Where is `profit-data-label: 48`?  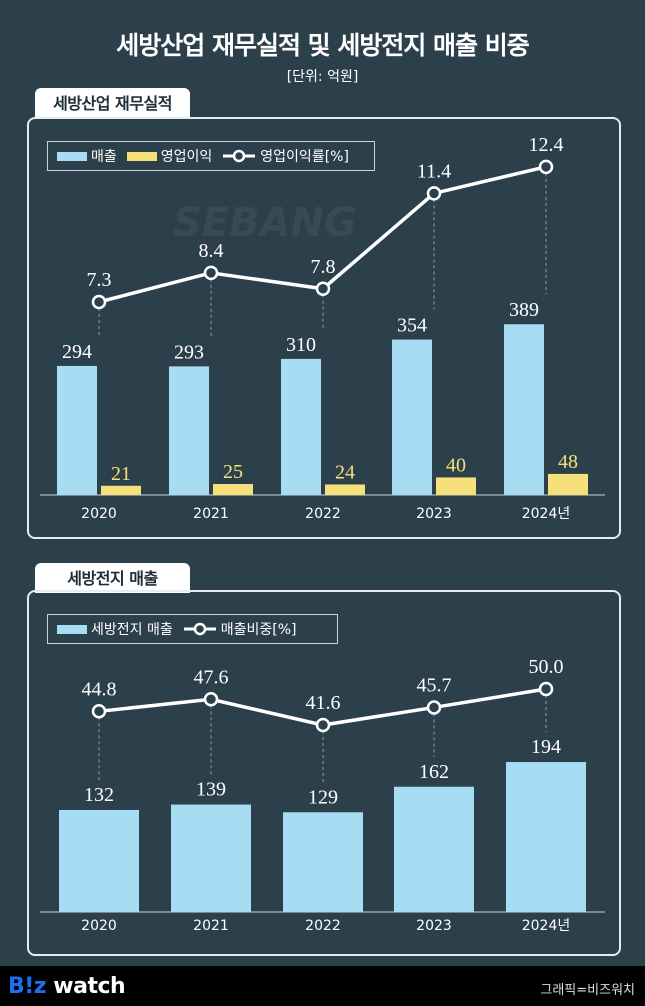 profit-data-label: 48 is located at coordinates (568, 462).